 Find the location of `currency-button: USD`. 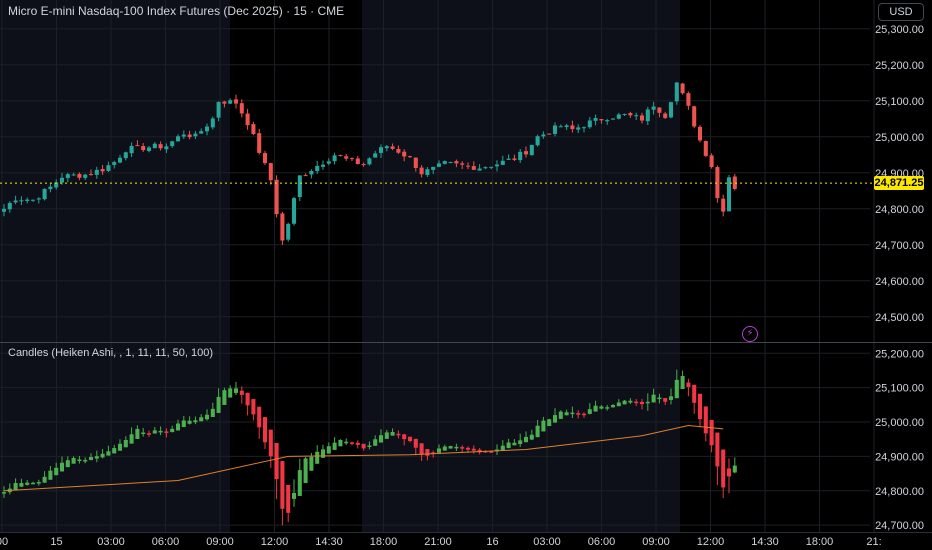

currency-button: USD is located at coordinates (901, 12).